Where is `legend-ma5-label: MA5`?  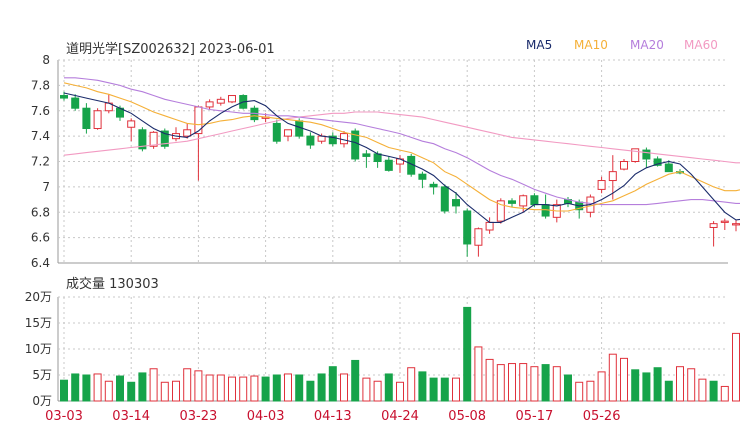
legend-ma5-label: MA5 is located at coordinates (539, 45).